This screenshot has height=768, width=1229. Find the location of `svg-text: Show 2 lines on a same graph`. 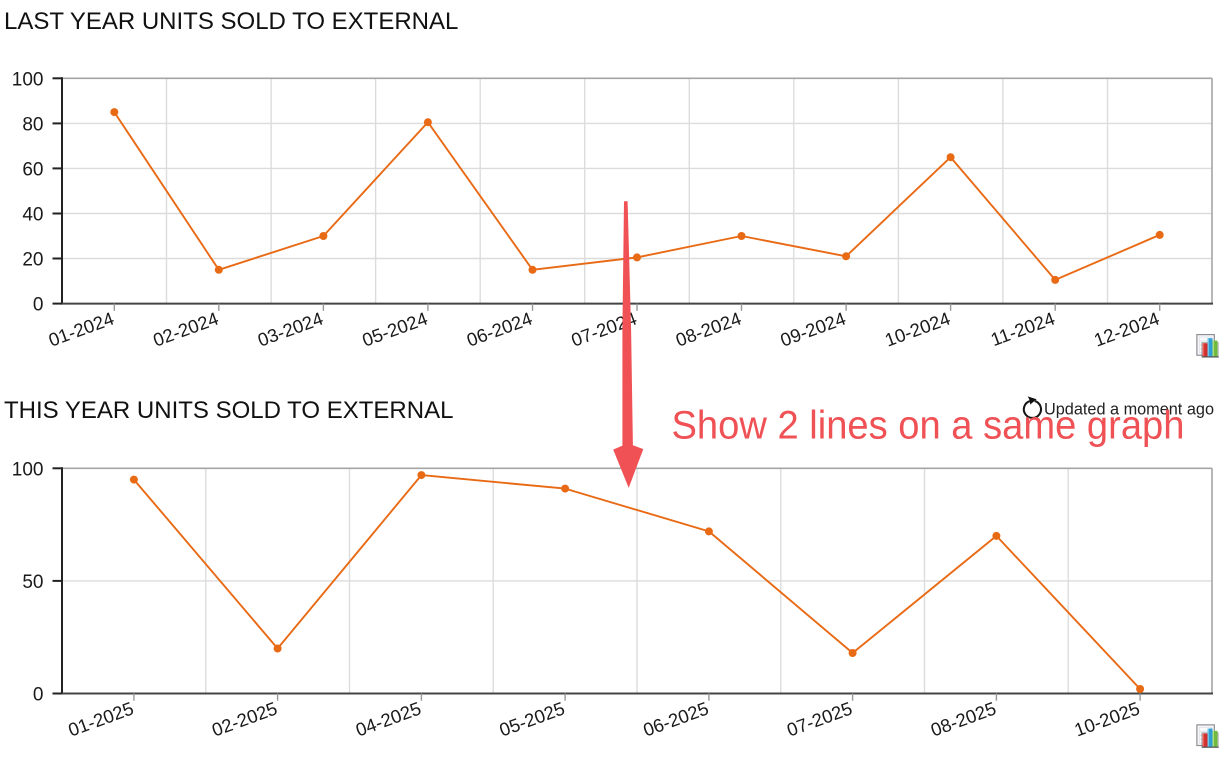

svg-text: Show 2 lines on a same graph is located at coordinates (928, 426).